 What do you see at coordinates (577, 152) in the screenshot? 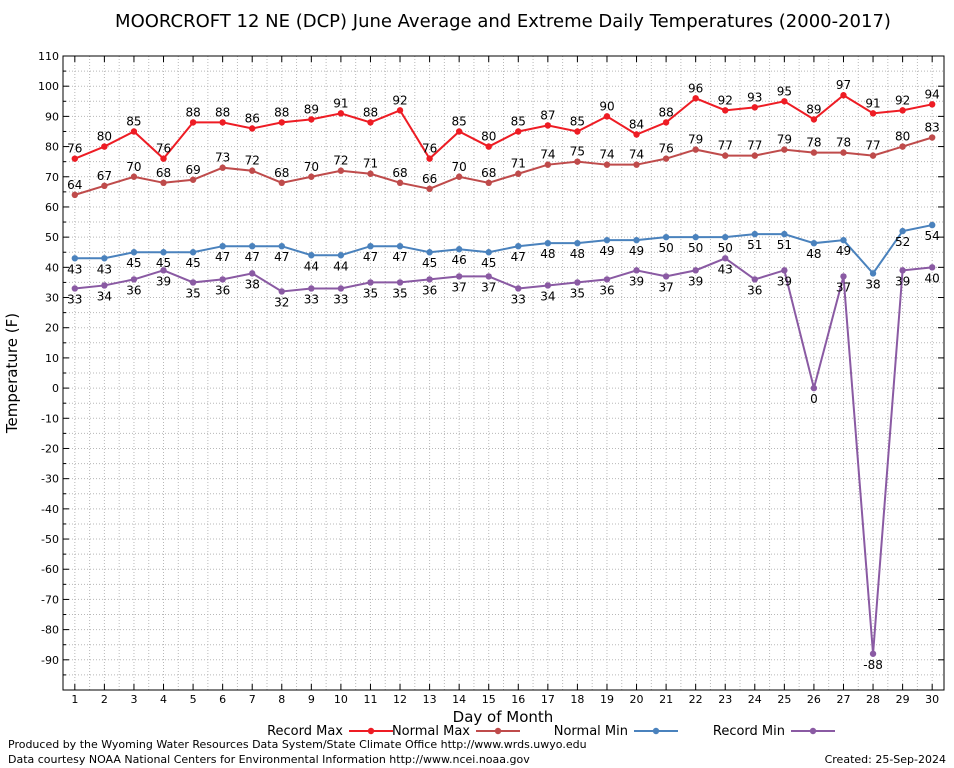
I see `data-label-normal-max: 75` at bounding box center [577, 152].